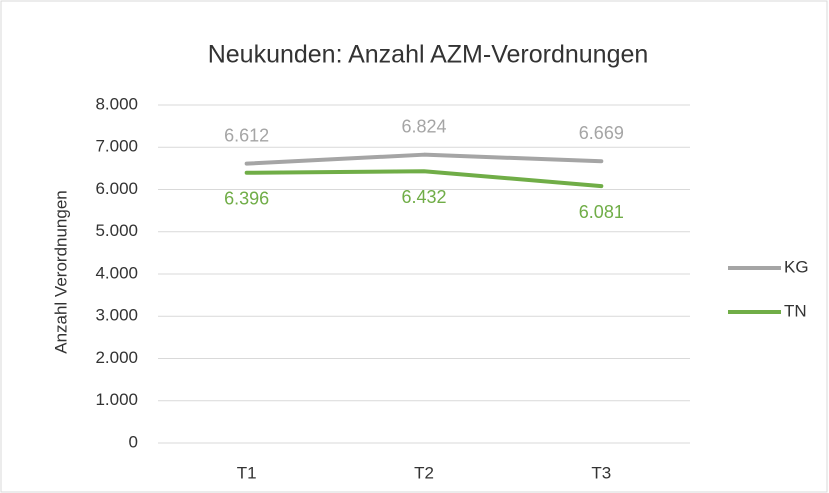  I want to click on y-tick-label: 6.000, so click(116, 188).